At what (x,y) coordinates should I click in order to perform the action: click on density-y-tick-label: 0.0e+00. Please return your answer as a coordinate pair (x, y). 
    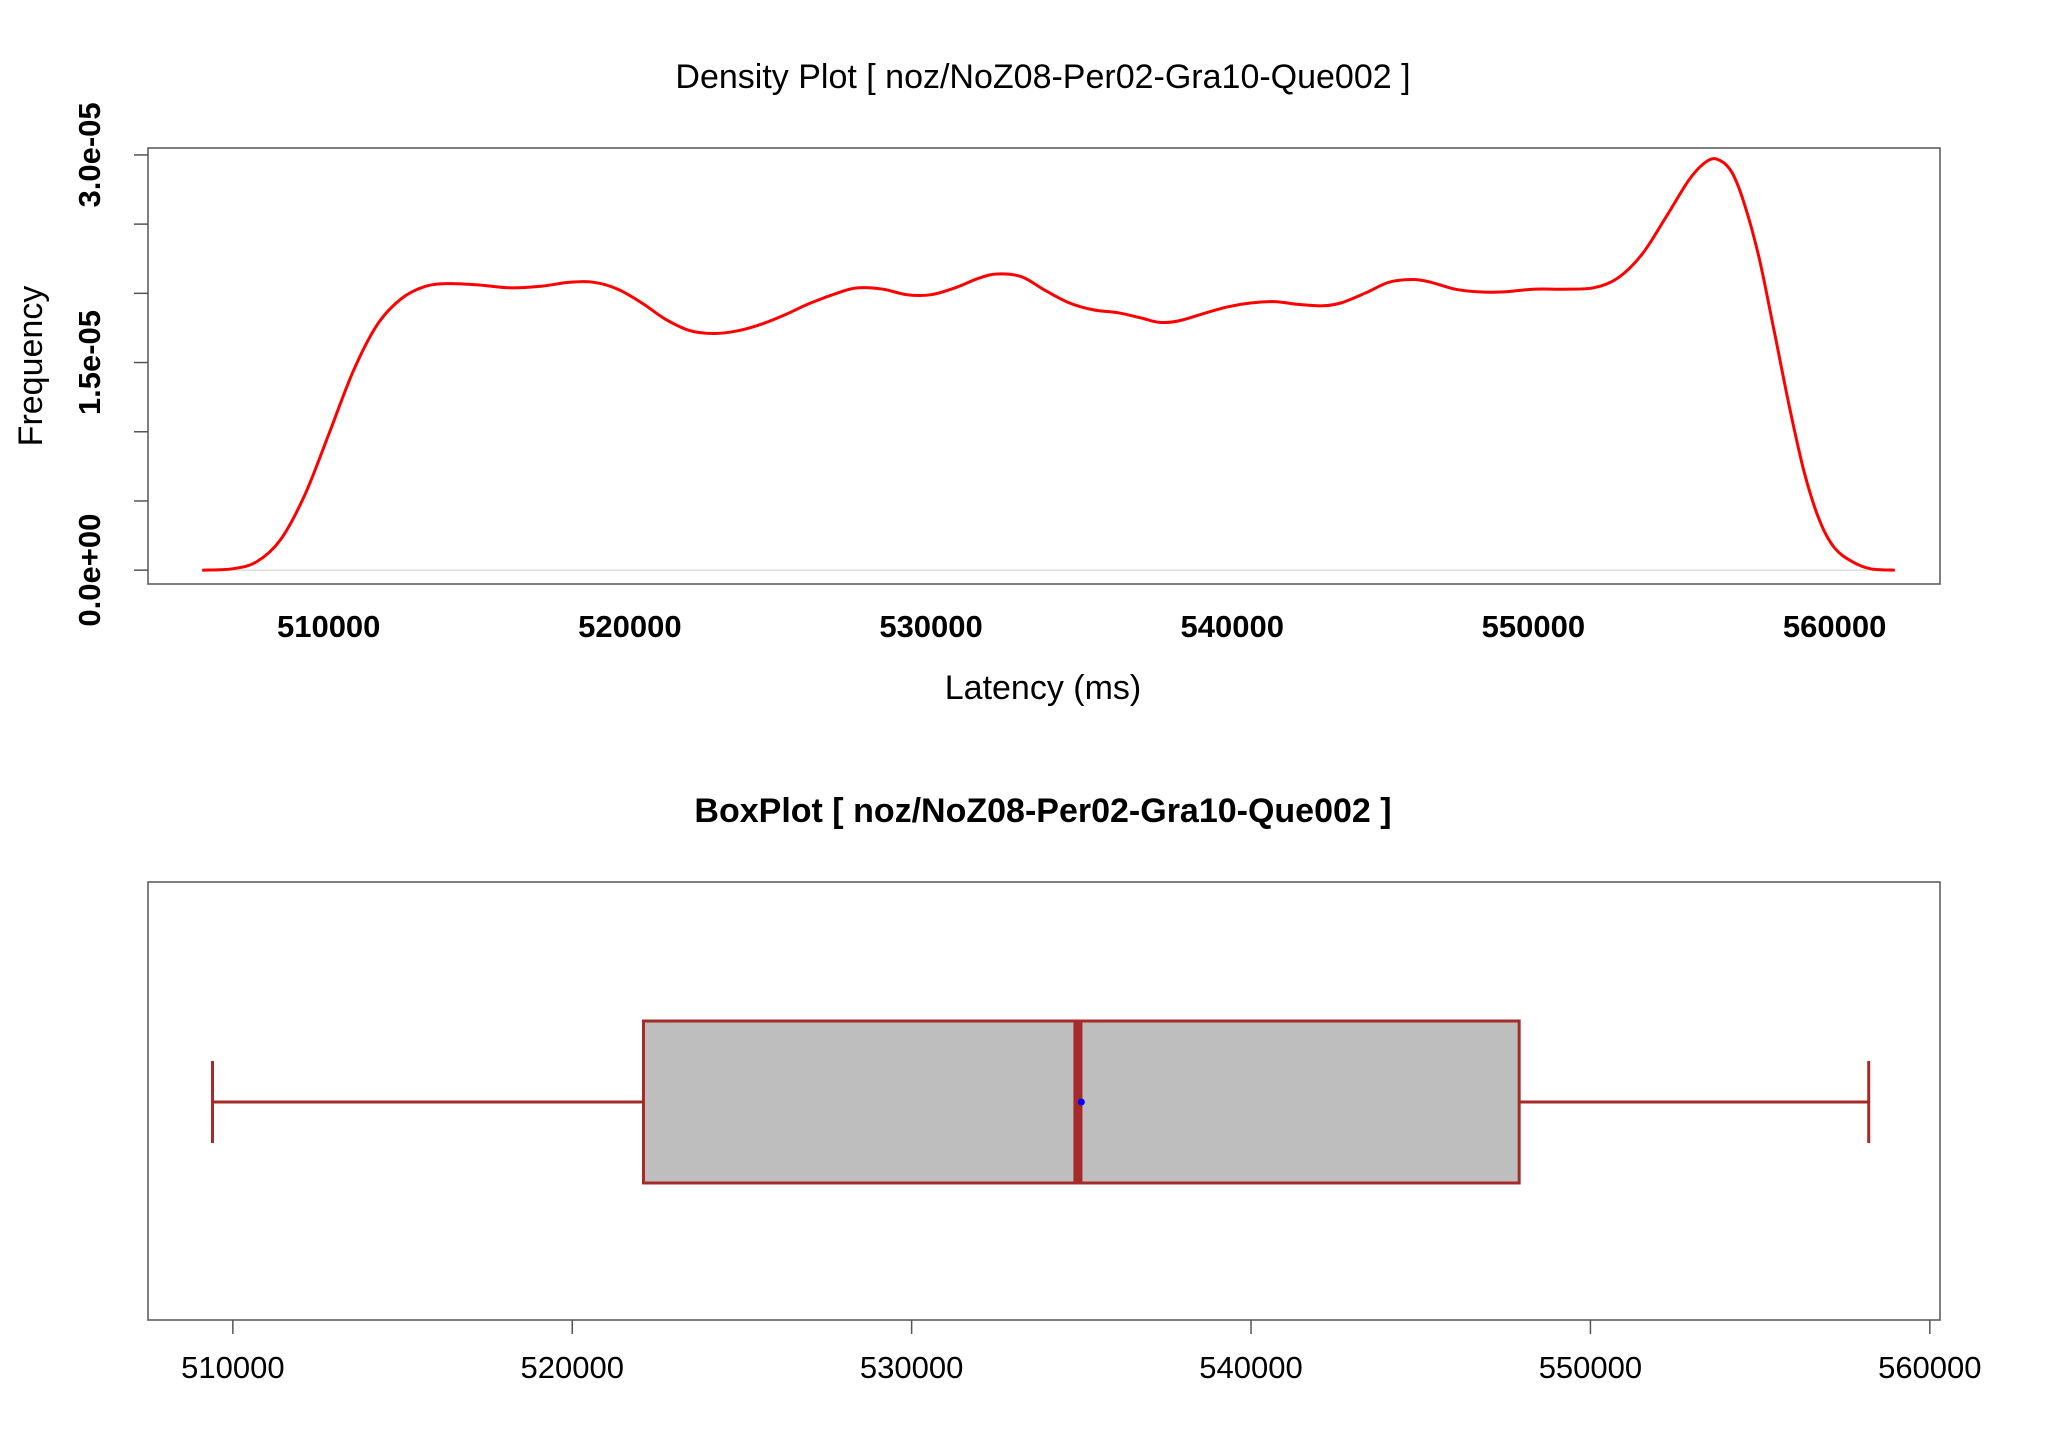
    Looking at the image, I should click on (89, 570).